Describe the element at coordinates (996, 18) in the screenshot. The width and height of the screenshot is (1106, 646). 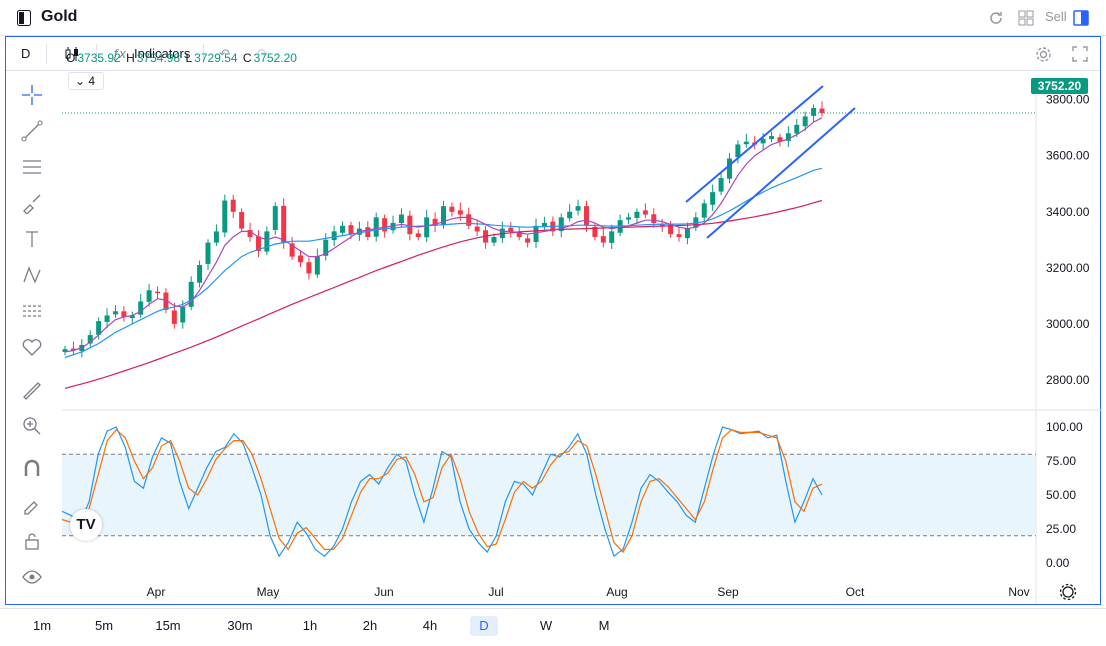
I see `refresh-icon` at that location.